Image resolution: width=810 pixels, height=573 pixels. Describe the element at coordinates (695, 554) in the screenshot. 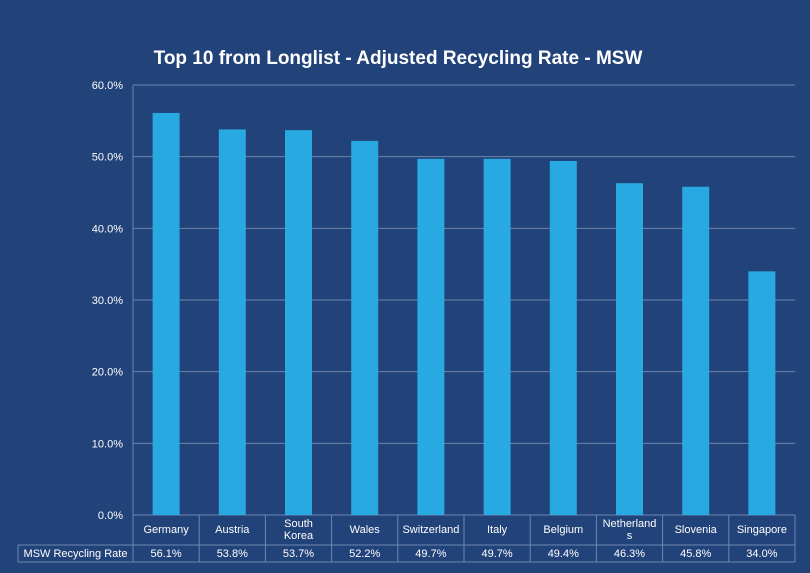

I see `value-label: 45.8%` at that location.